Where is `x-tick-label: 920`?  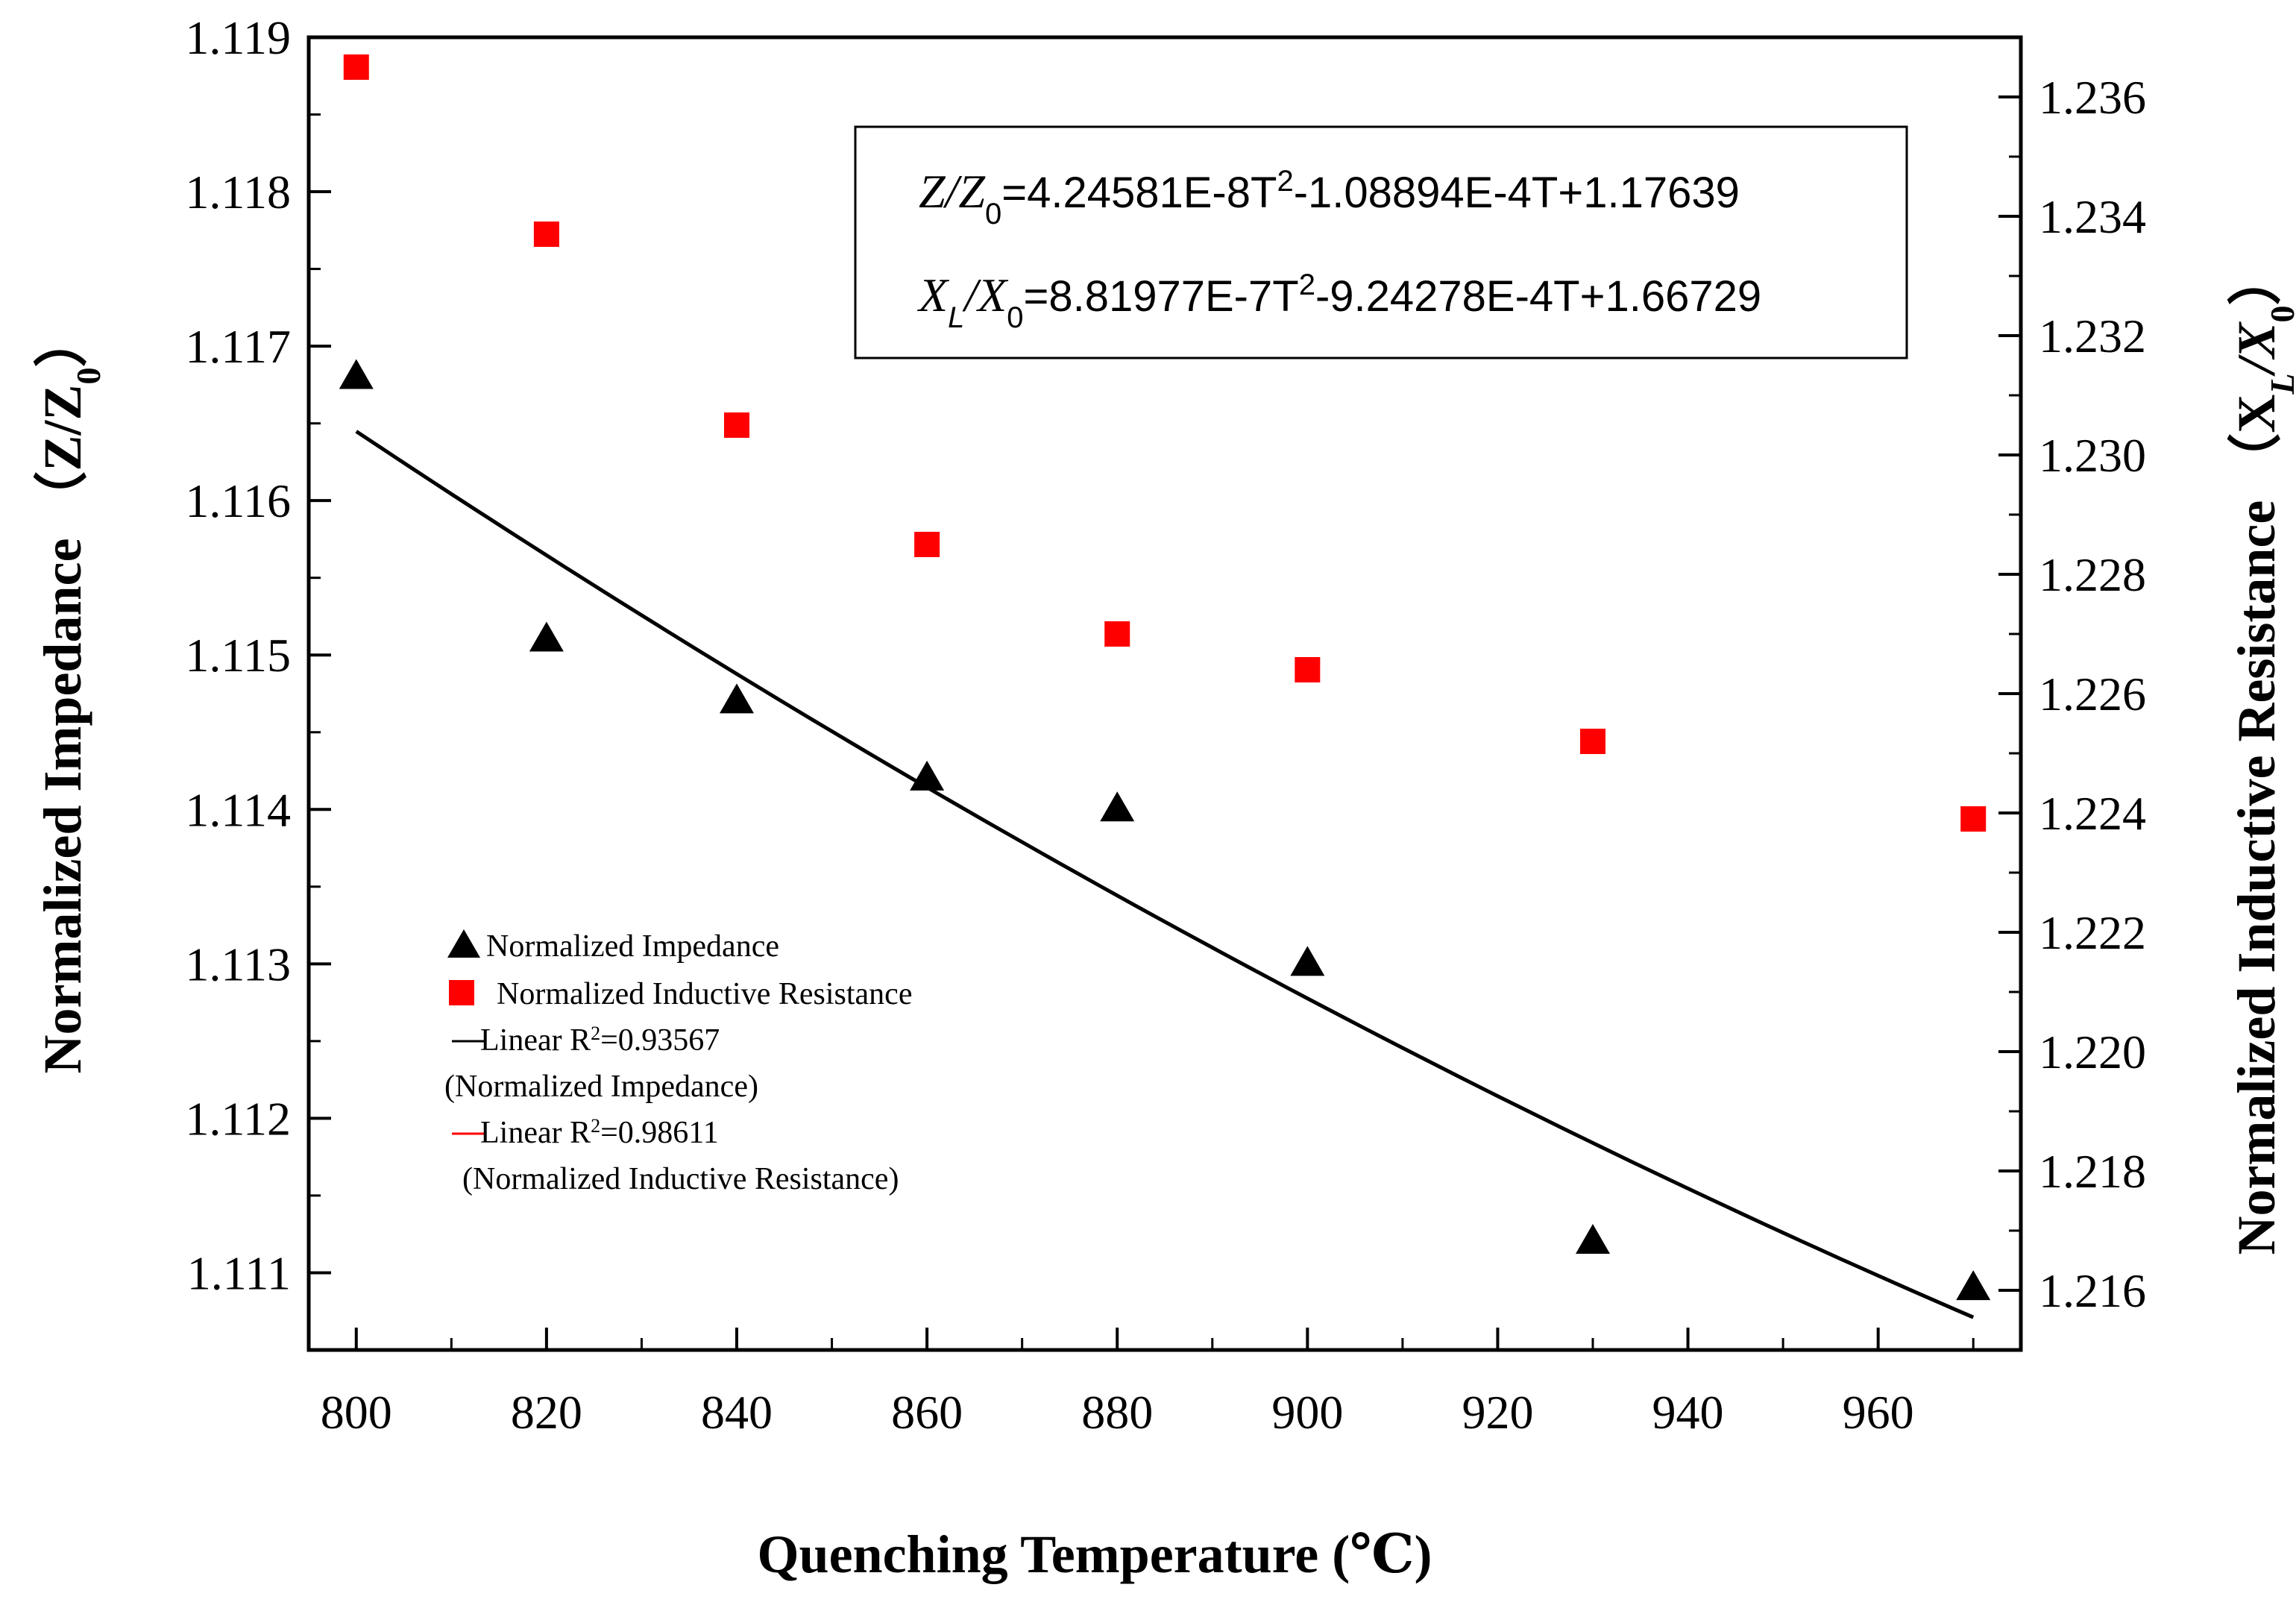
x-tick-label: 920 is located at coordinates (1498, 1412).